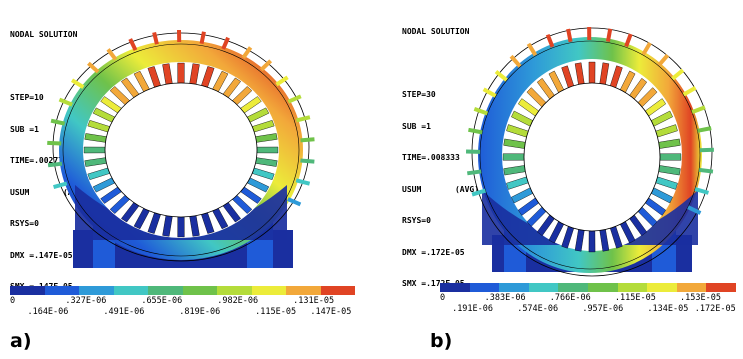 The width and height of the screenshot is (743, 359). Describe the element at coordinates (419, 94) in the screenshot. I see `info-step: STEP=30` at that location.